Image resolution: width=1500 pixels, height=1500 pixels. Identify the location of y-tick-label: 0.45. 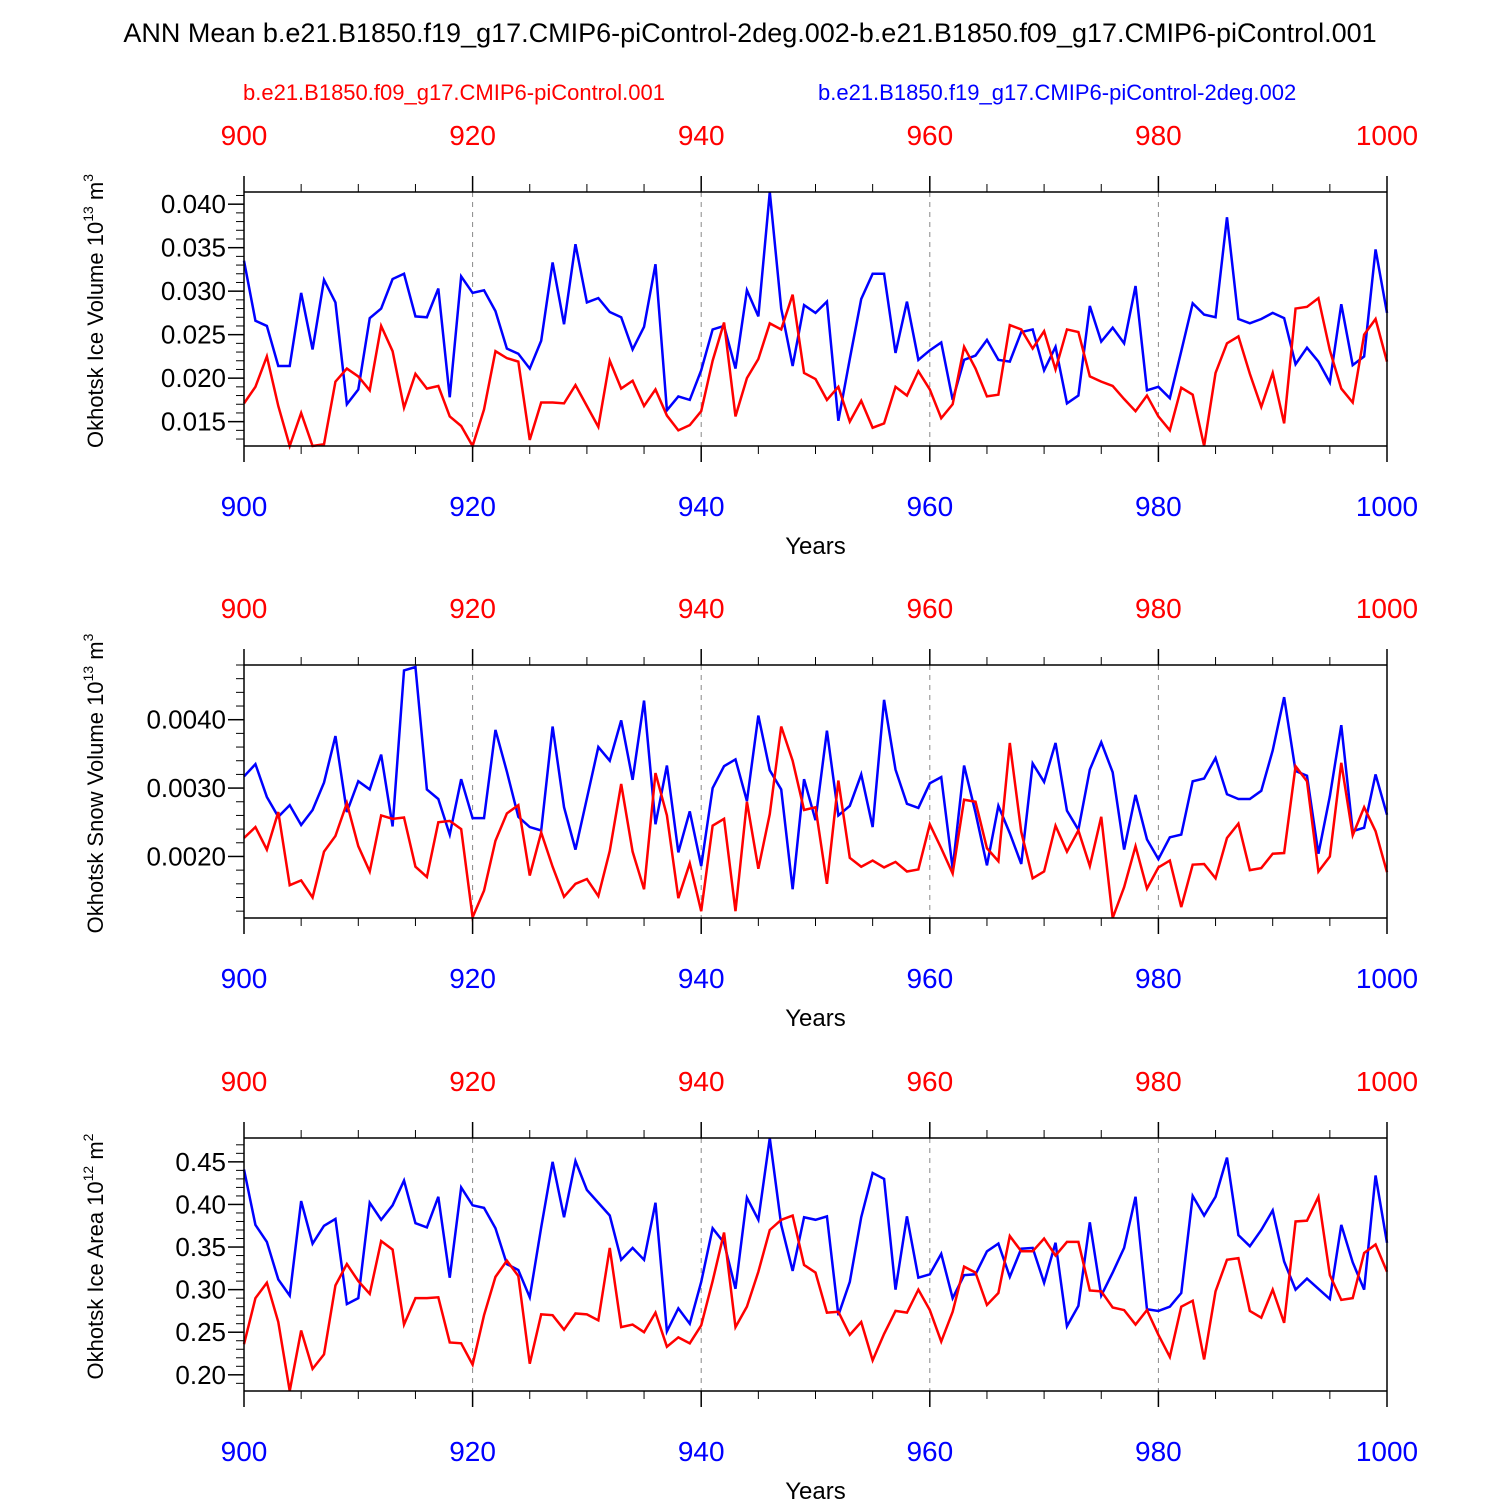
(200, 1162).